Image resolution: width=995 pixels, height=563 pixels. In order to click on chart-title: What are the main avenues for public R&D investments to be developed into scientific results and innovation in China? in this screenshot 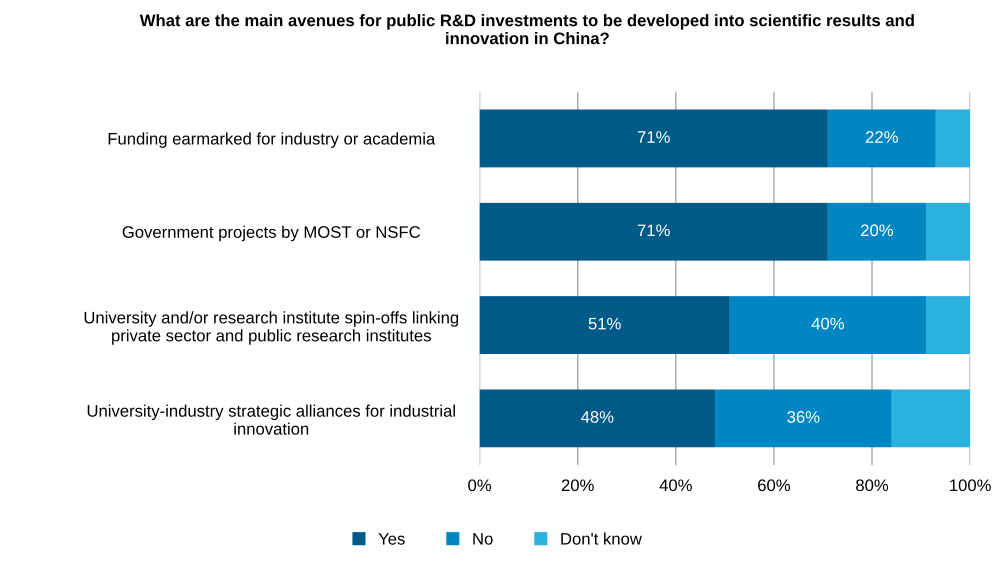, I will do `click(527, 29)`.